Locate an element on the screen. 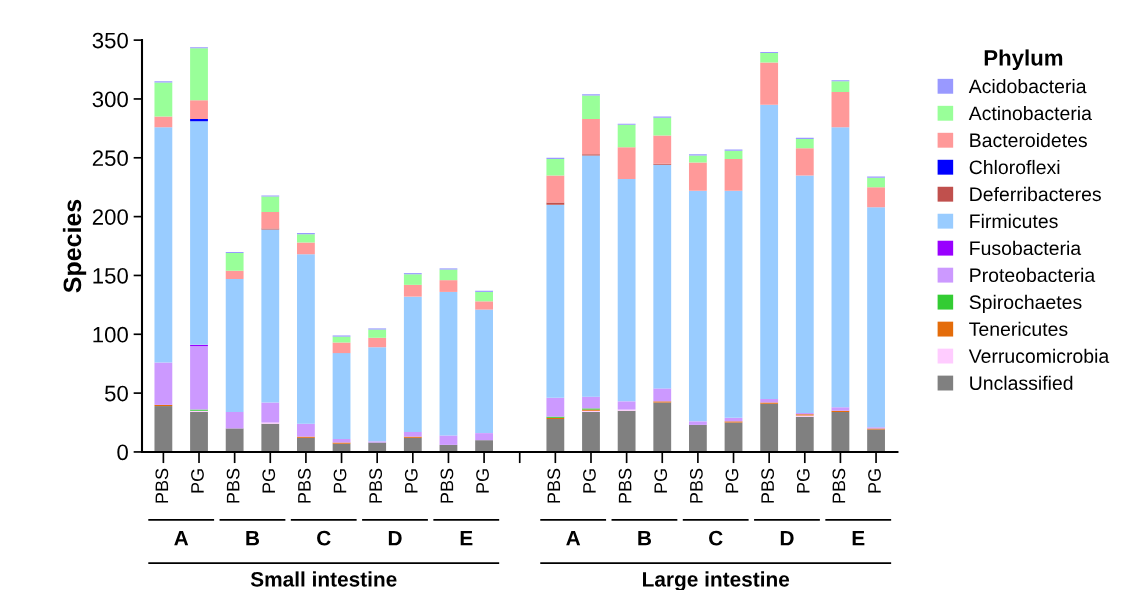 The image size is (1136, 590). legend-label: Firmicutes is located at coordinates (1014, 221).